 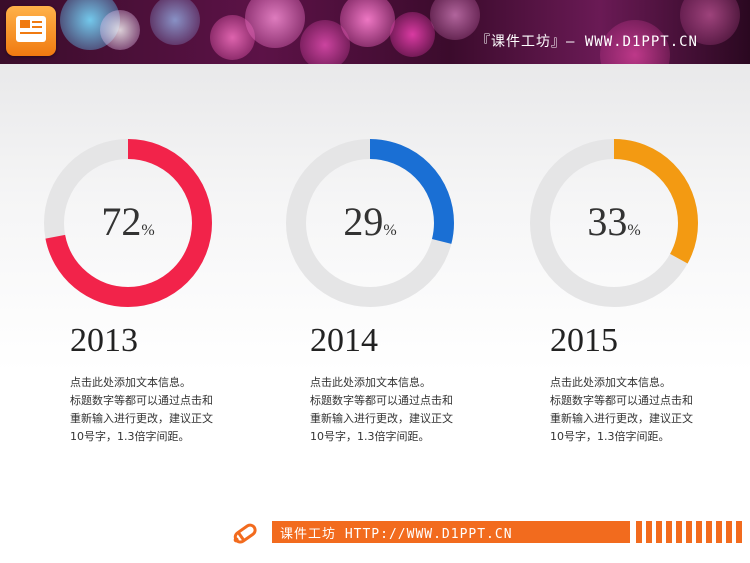 What do you see at coordinates (363, 221) in the screenshot?
I see `value-number: 29` at bounding box center [363, 221].